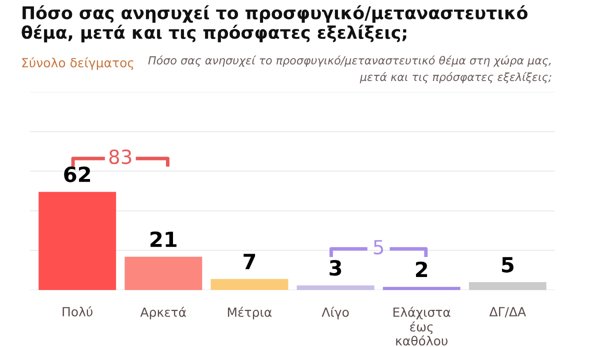  I want to click on annotation: 83, so click(120, 156).